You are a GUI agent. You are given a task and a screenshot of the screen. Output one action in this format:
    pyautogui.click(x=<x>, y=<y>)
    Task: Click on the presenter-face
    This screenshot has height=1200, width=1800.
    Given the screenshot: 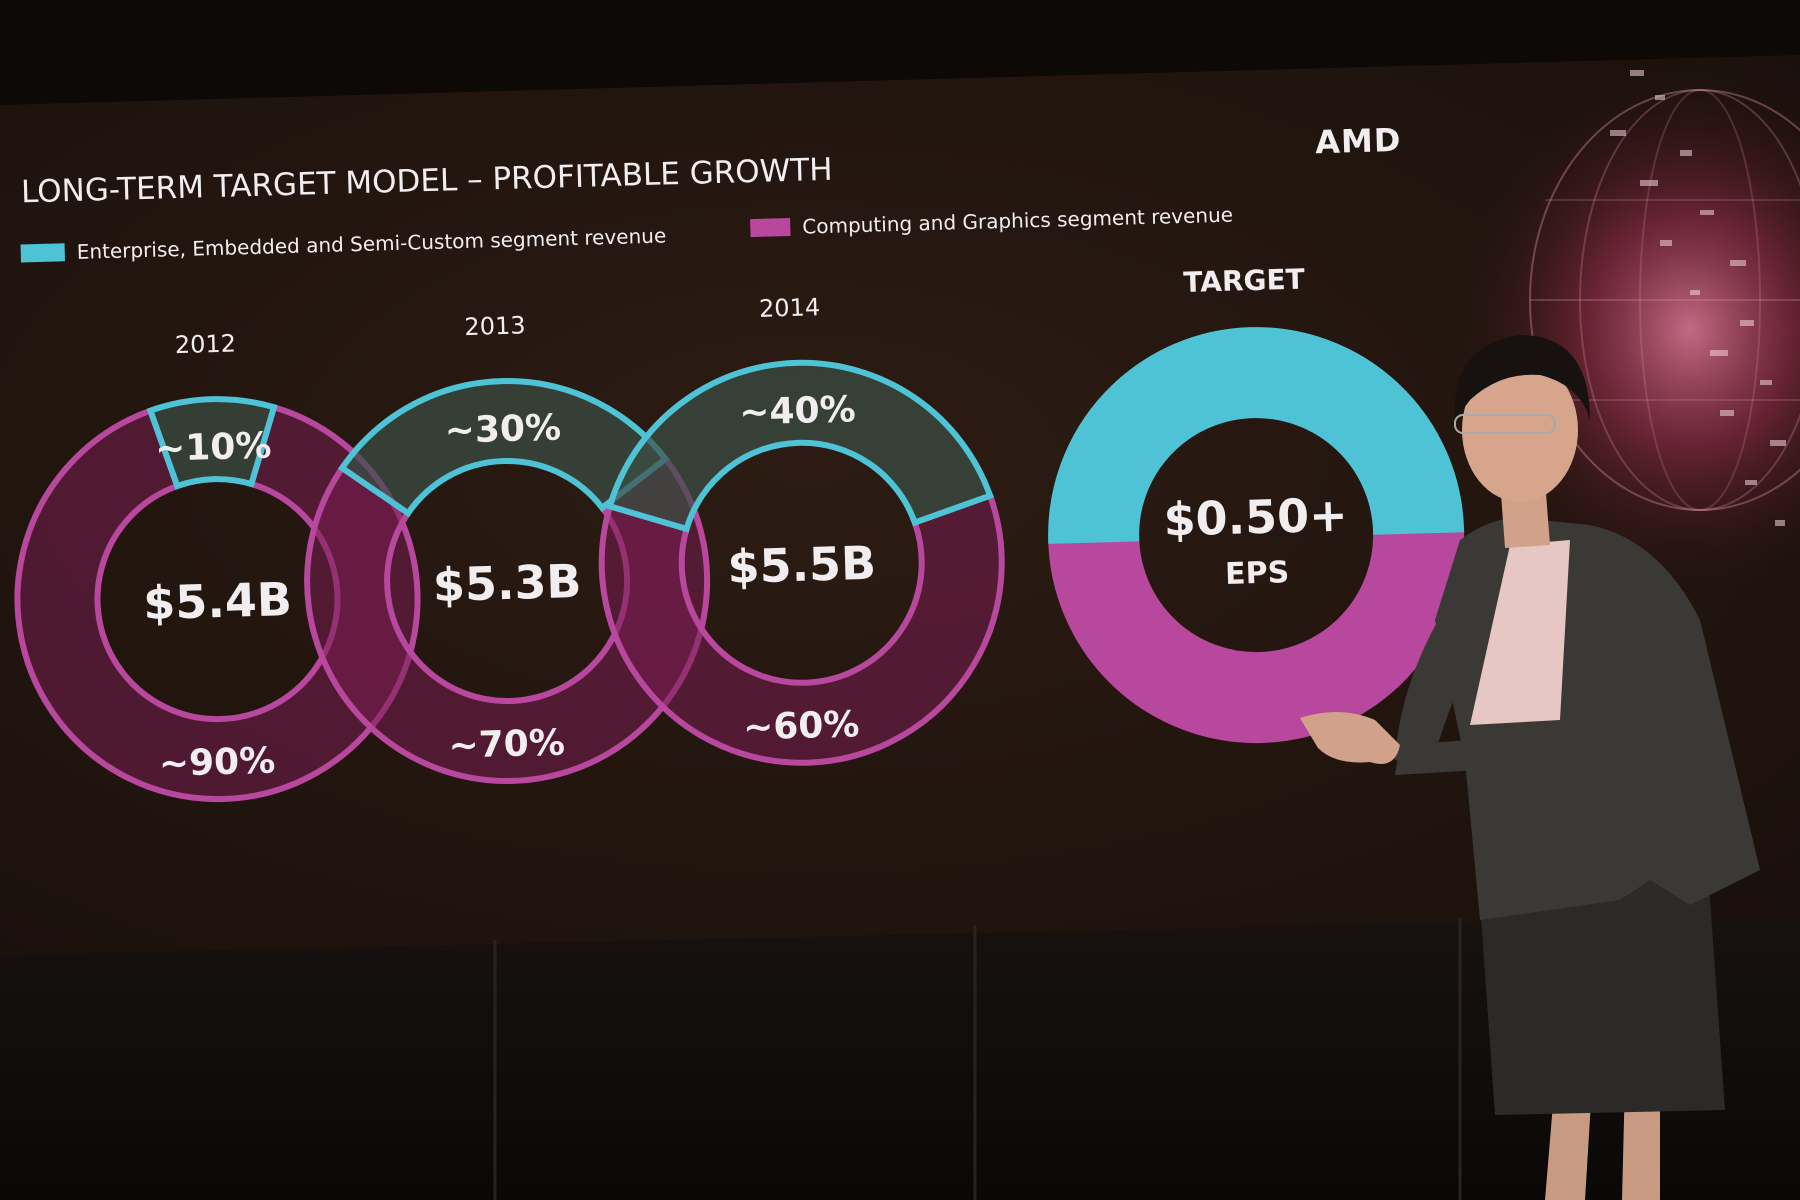 What is the action you would take?
    pyautogui.click(x=1520, y=430)
    